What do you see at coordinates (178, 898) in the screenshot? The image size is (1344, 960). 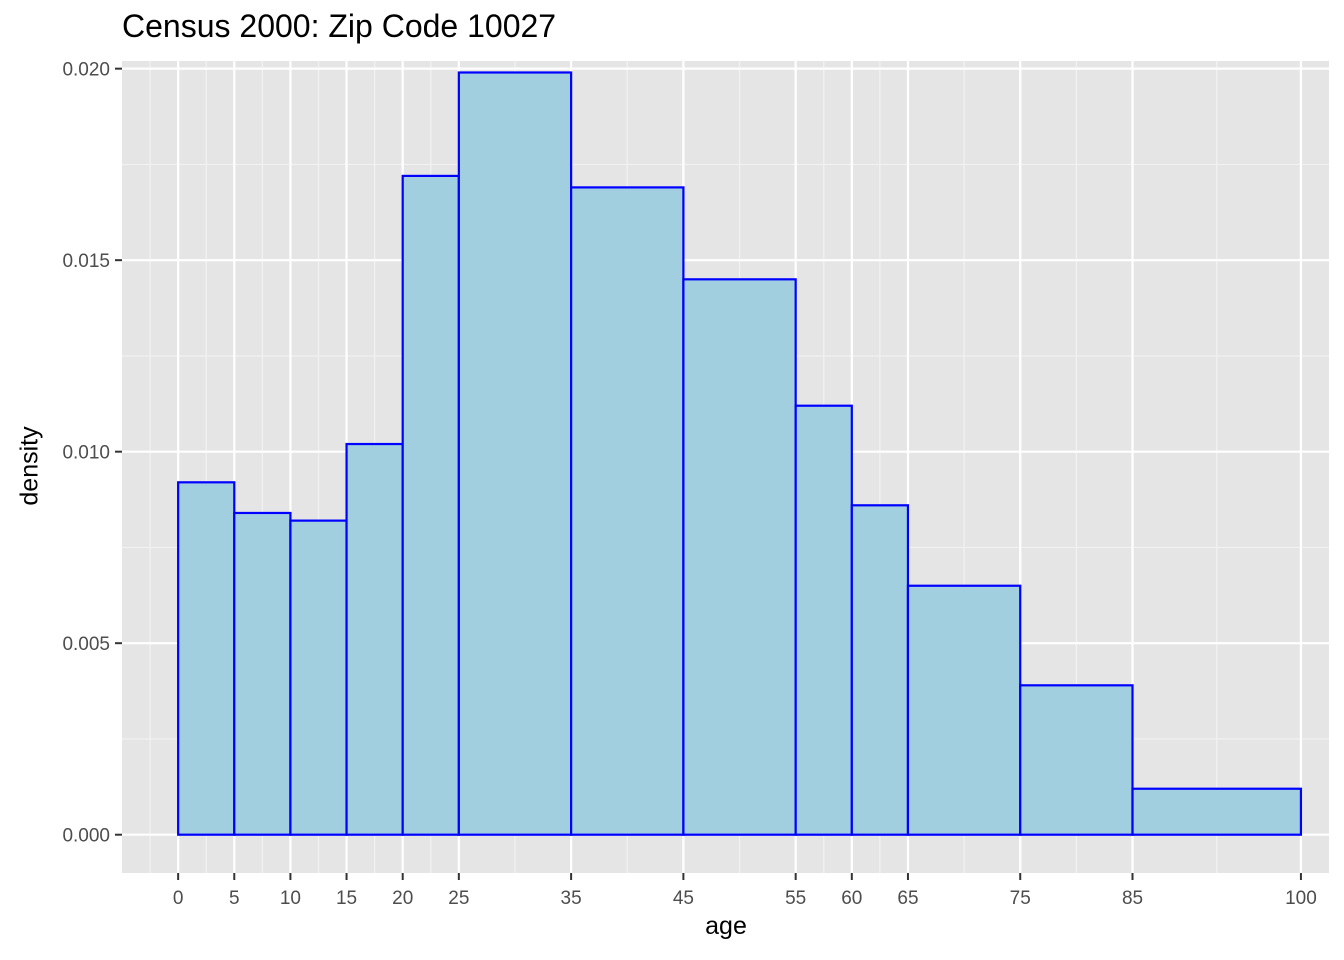 I see `x-tick-label: 0` at bounding box center [178, 898].